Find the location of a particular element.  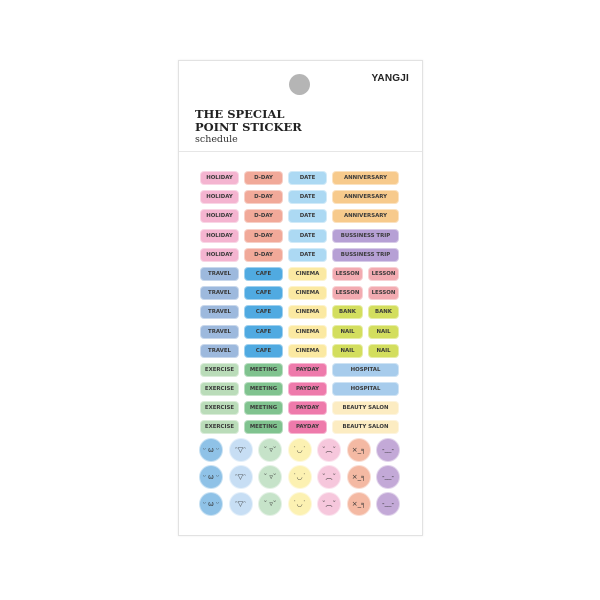

title-line-1: THE SPECIAL is located at coordinates (240, 114).